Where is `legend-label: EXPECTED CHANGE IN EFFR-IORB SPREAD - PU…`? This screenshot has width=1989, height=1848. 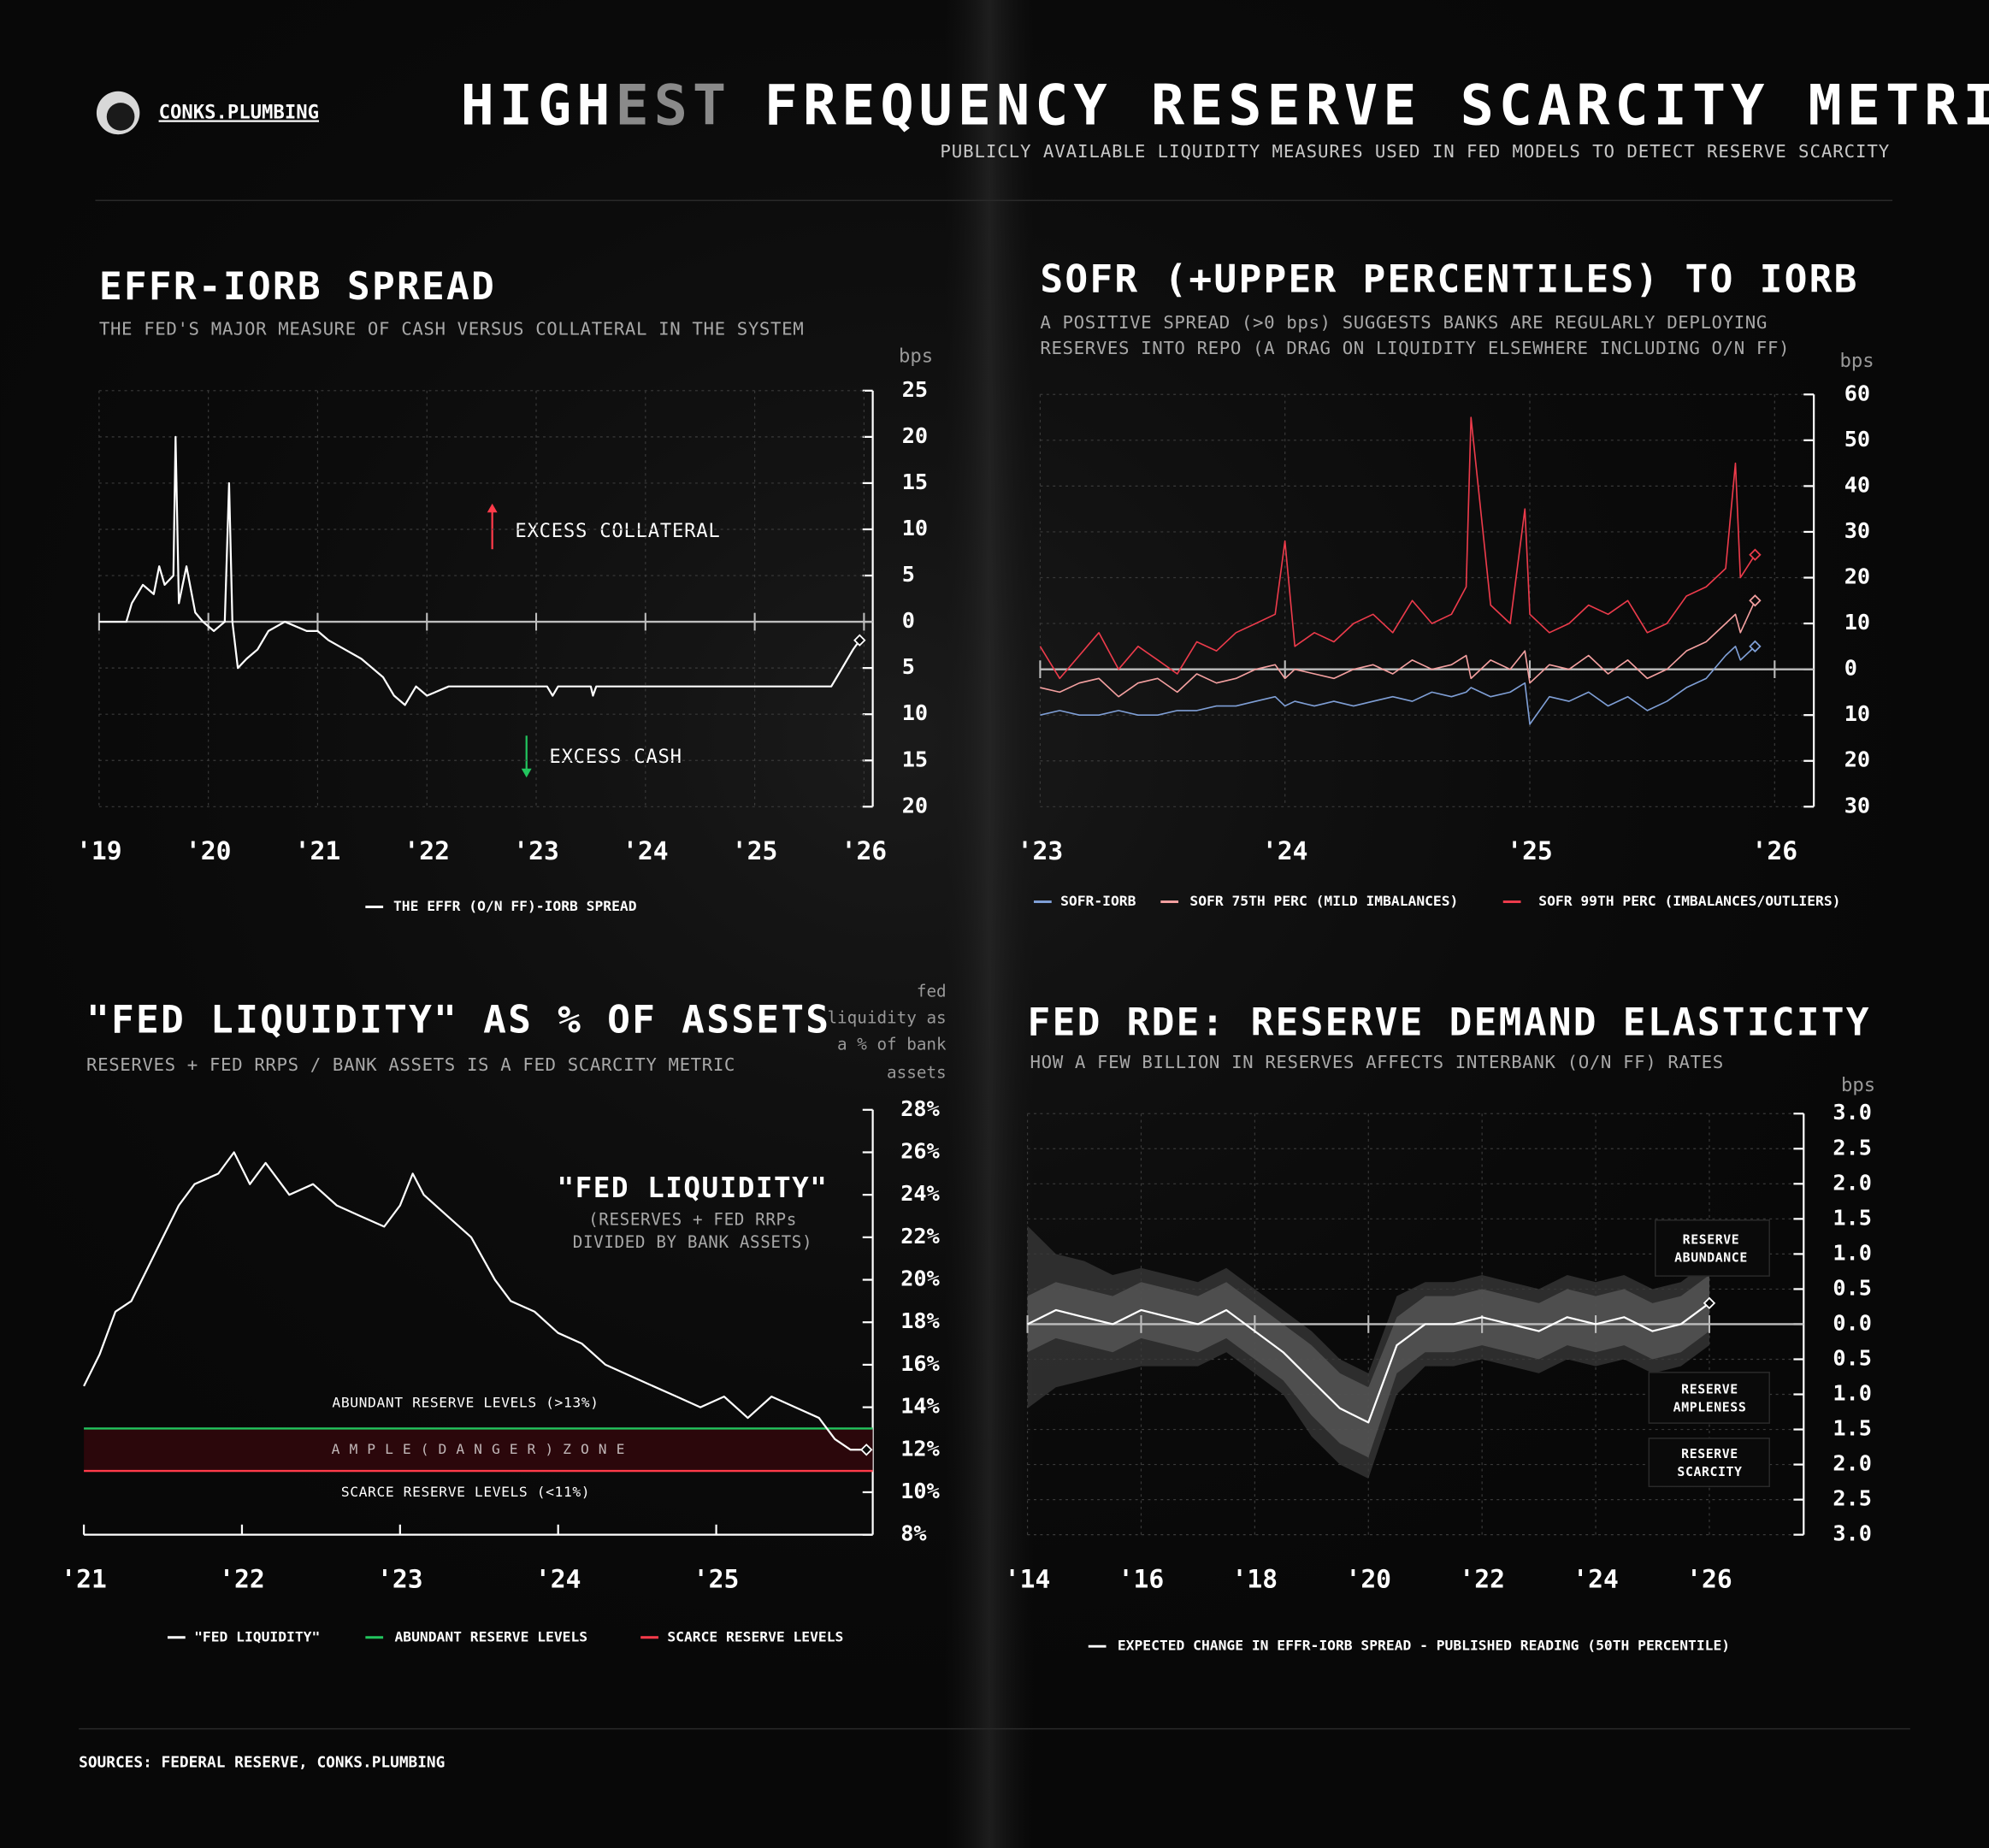
legend-label: EXPECTED CHANGE IN EFFR-IORB SPREAD - PU… is located at coordinates (1424, 1646).